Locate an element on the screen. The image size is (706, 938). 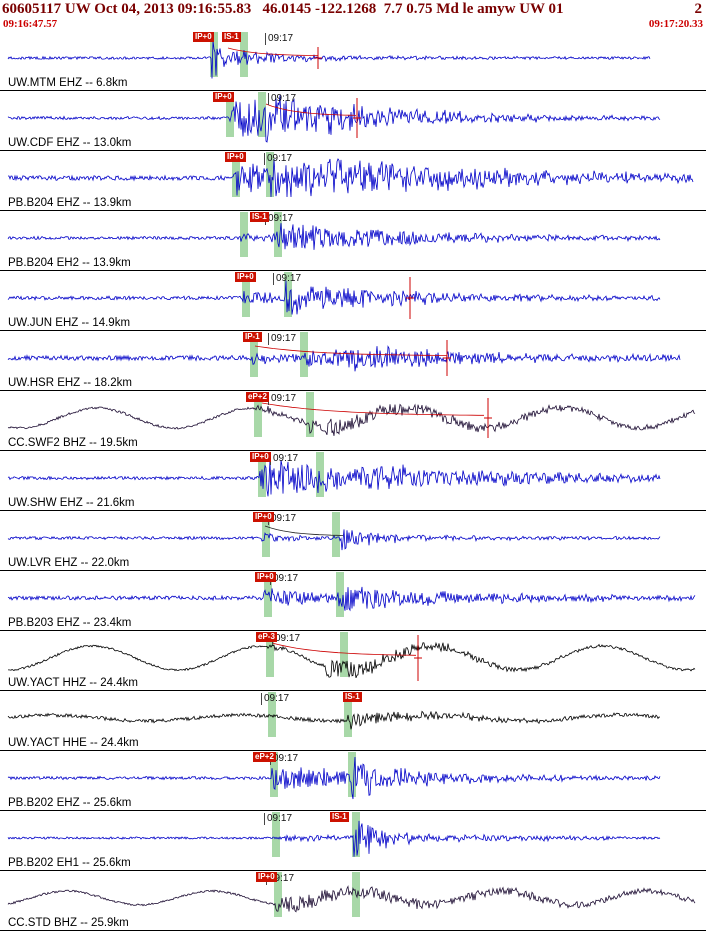
station-label: PB.B203 EHZ -- 23.4km is located at coordinates (70, 623).